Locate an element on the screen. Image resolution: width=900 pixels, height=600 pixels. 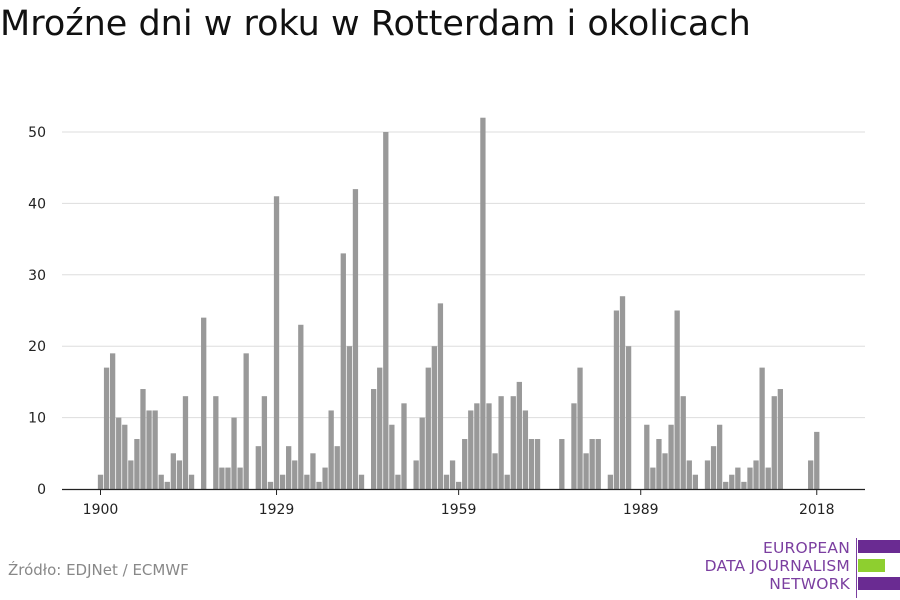
bar-1976 is located at coordinates (562, 464).